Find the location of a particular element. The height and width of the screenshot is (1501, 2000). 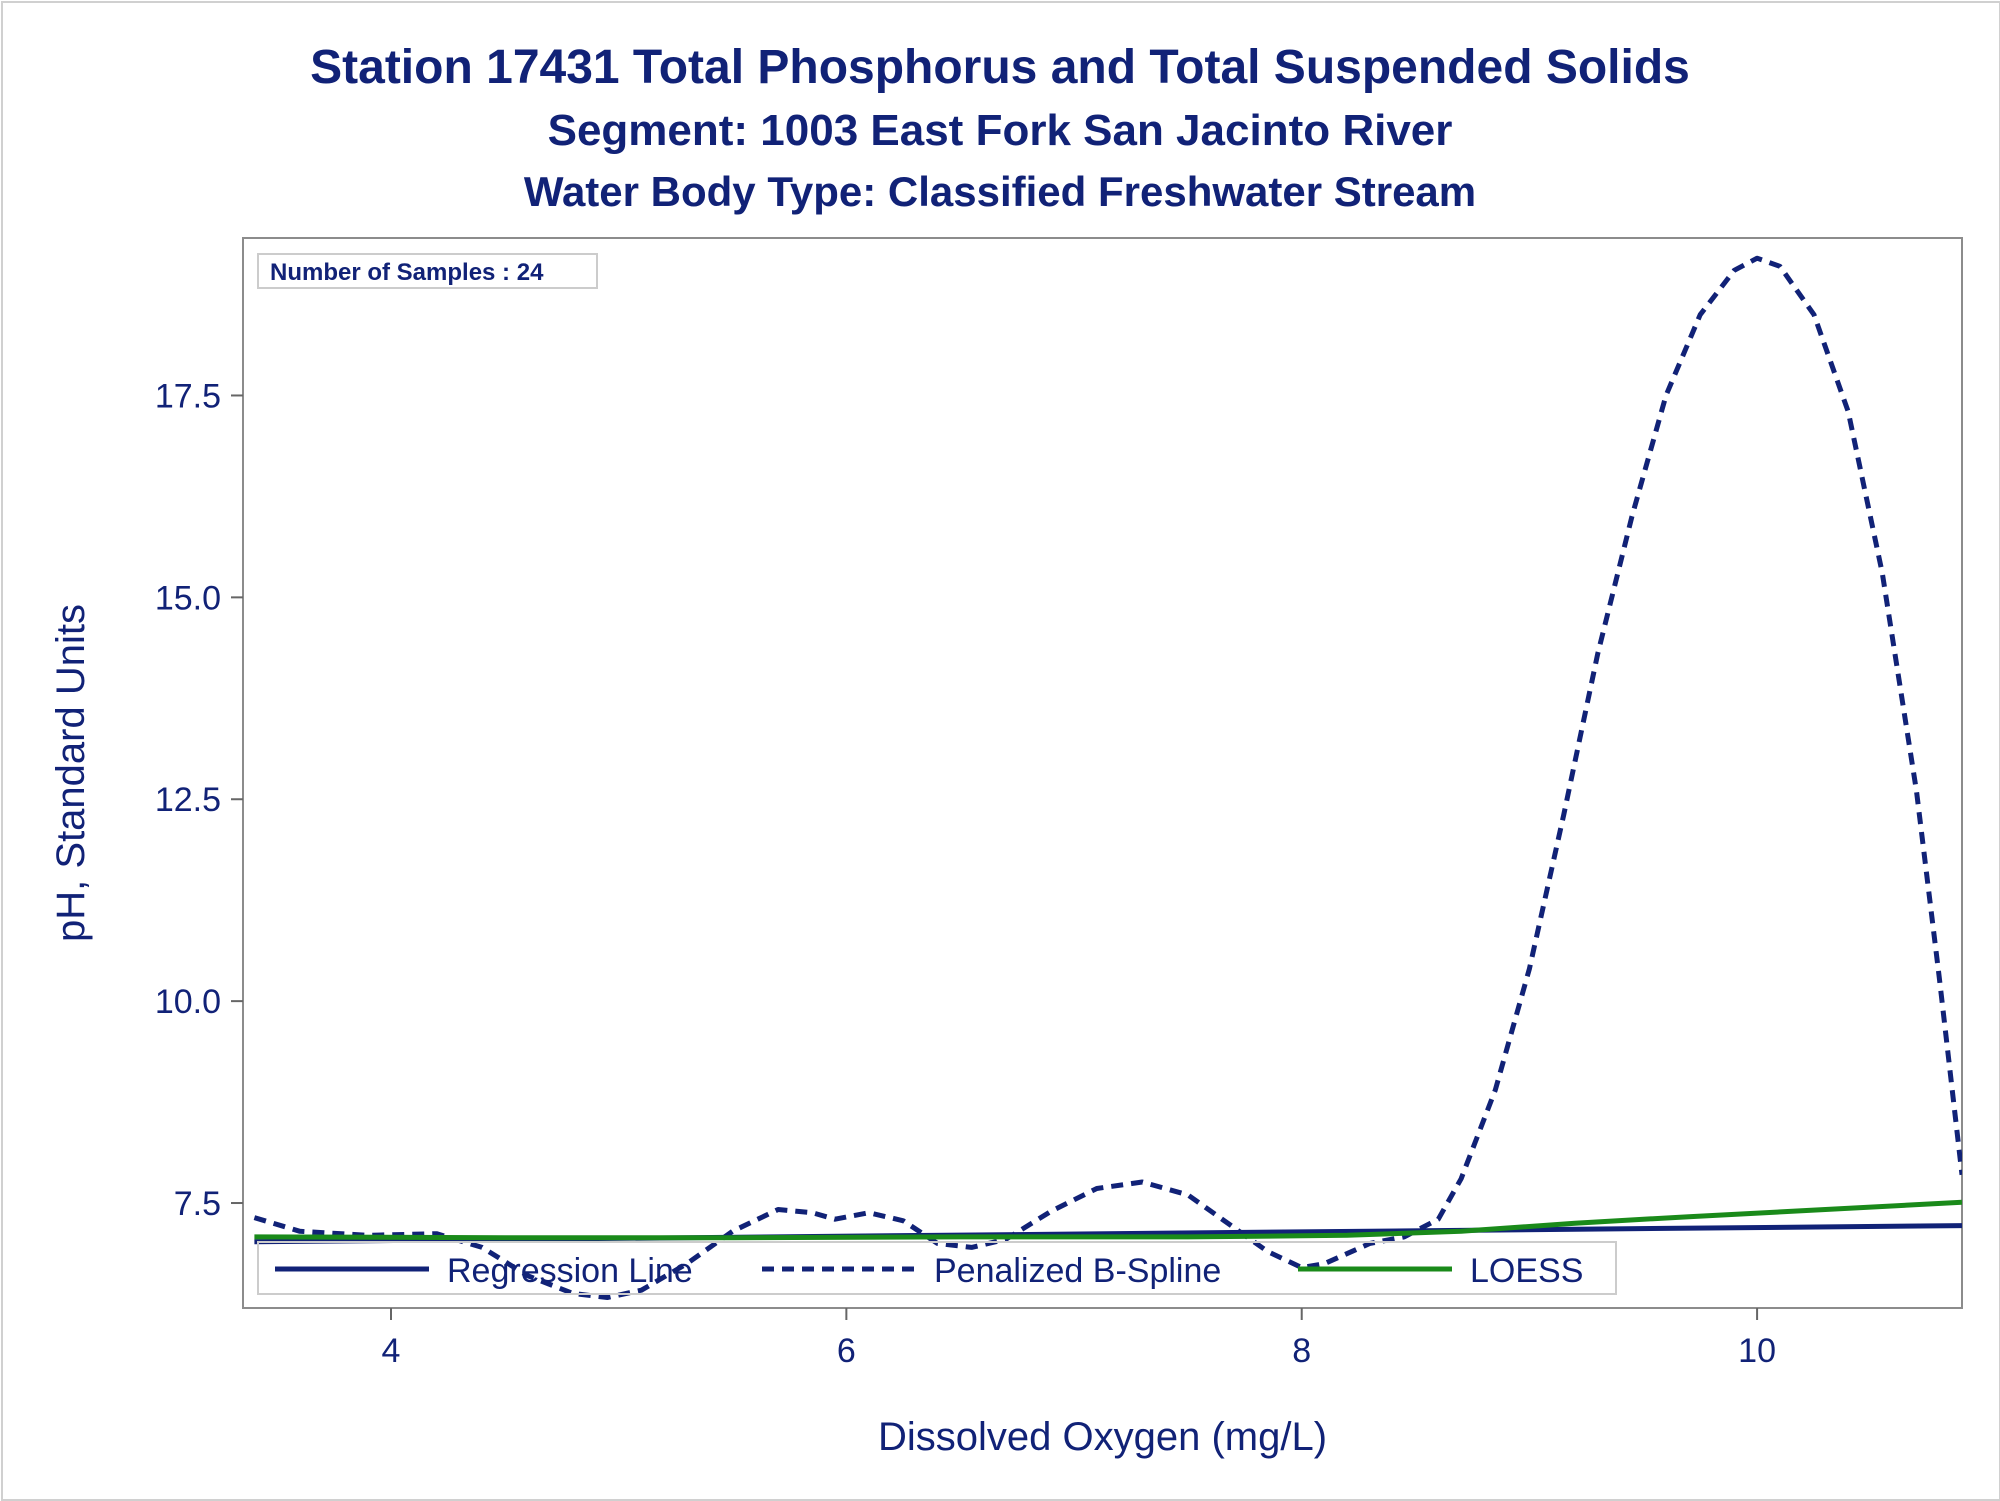

x-tick-label: 10 is located at coordinates (1757, 1351).